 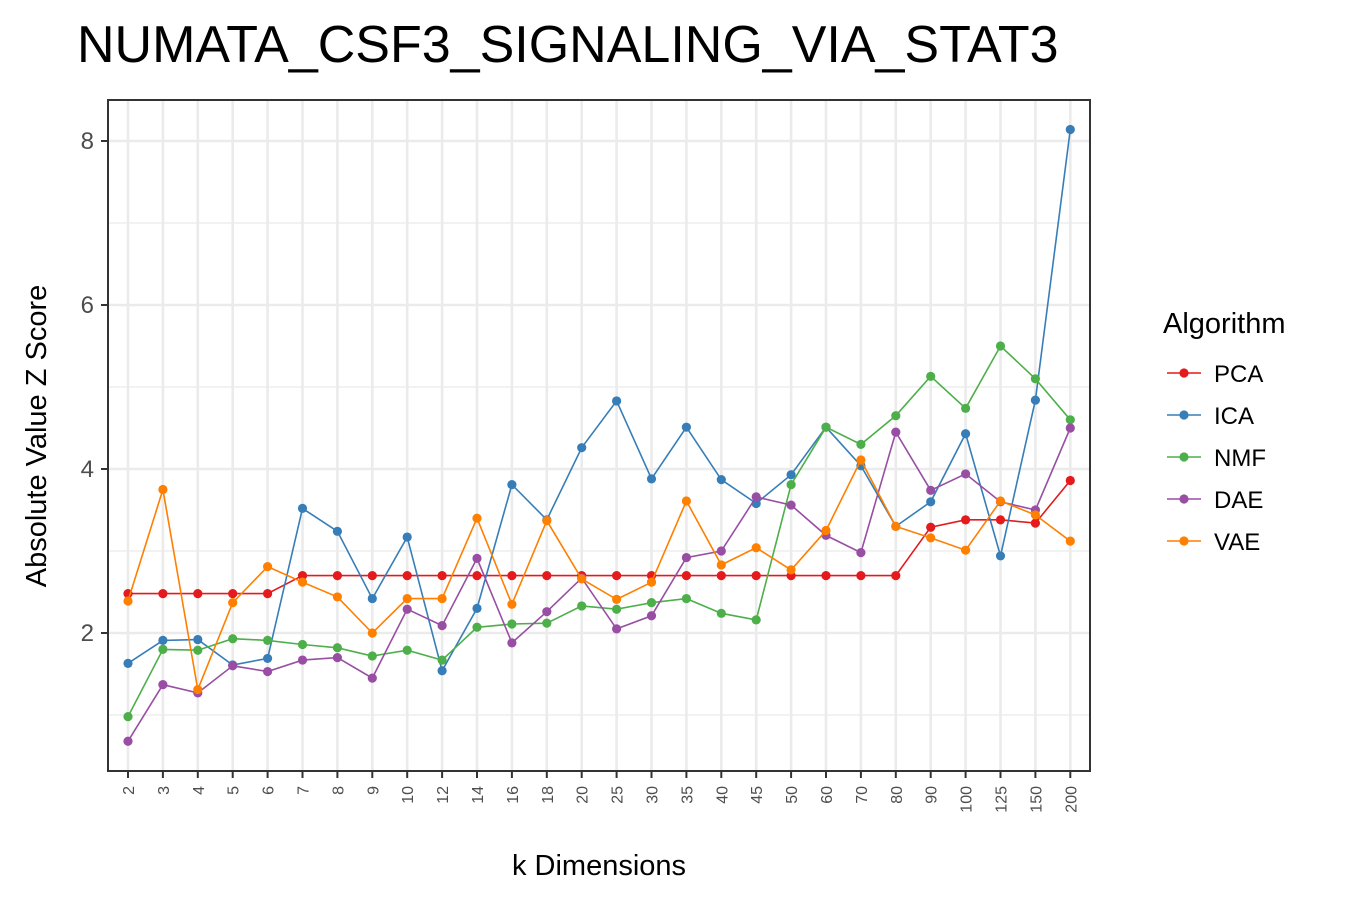 What do you see at coordinates (967, 799) in the screenshot?
I see `x-tick-label: 100` at bounding box center [967, 799].